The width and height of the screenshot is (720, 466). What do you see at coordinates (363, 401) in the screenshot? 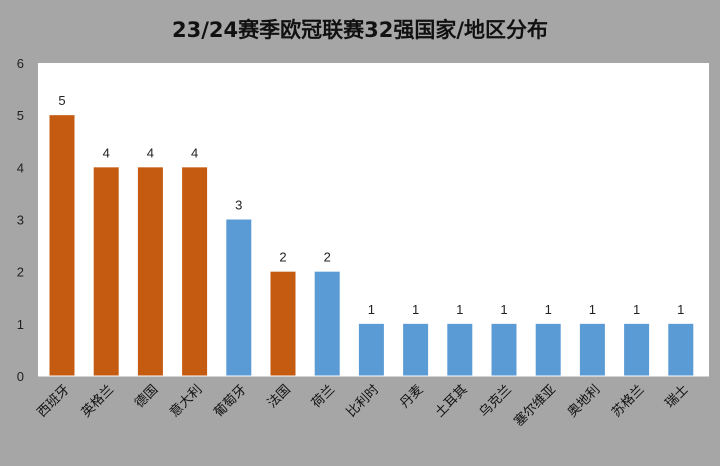
I see `category-label: 比利时` at bounding box center [363, 401].